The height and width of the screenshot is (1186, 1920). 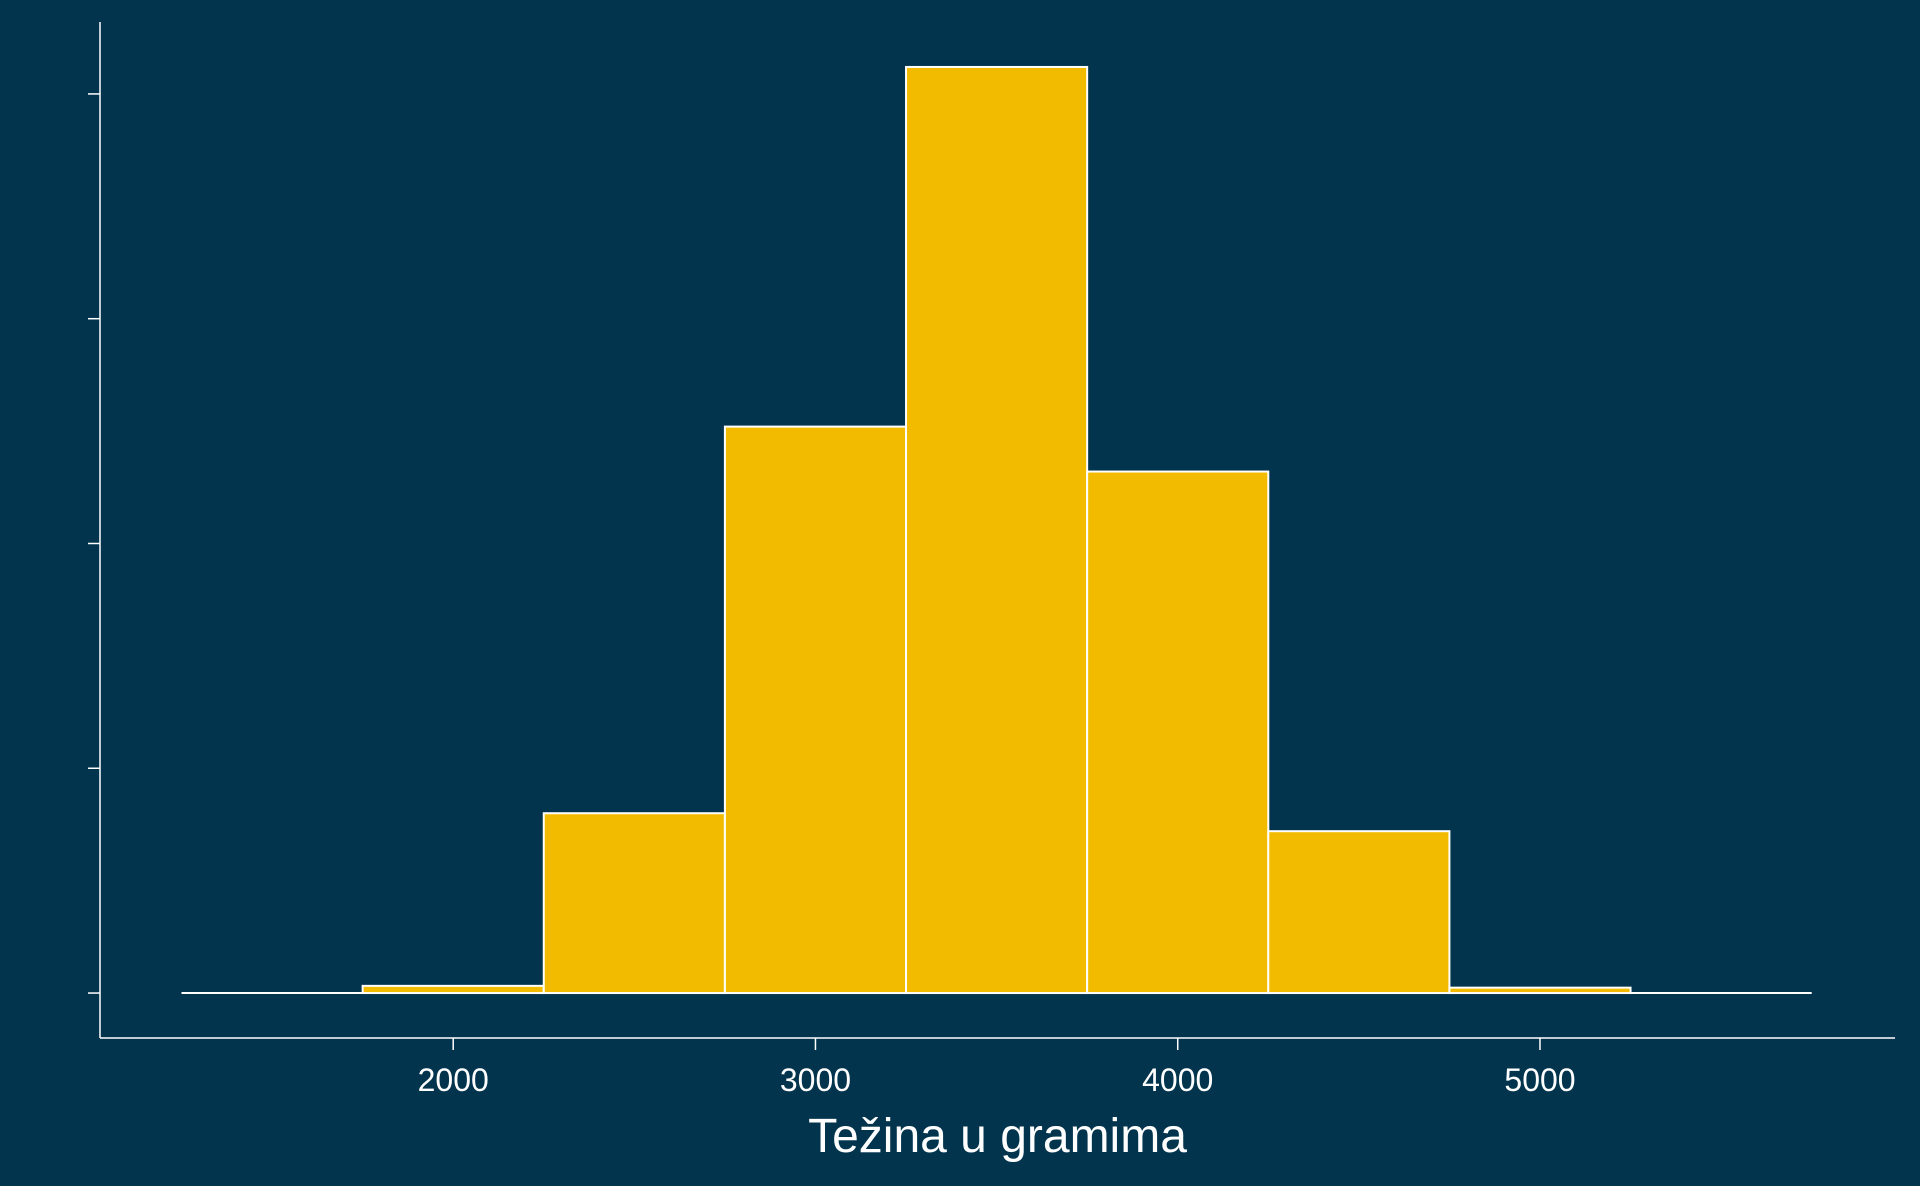 What do you see at coordinates (94, 543) in the screenshot?
I see `y-ticks` at bounding box center [94, 543].